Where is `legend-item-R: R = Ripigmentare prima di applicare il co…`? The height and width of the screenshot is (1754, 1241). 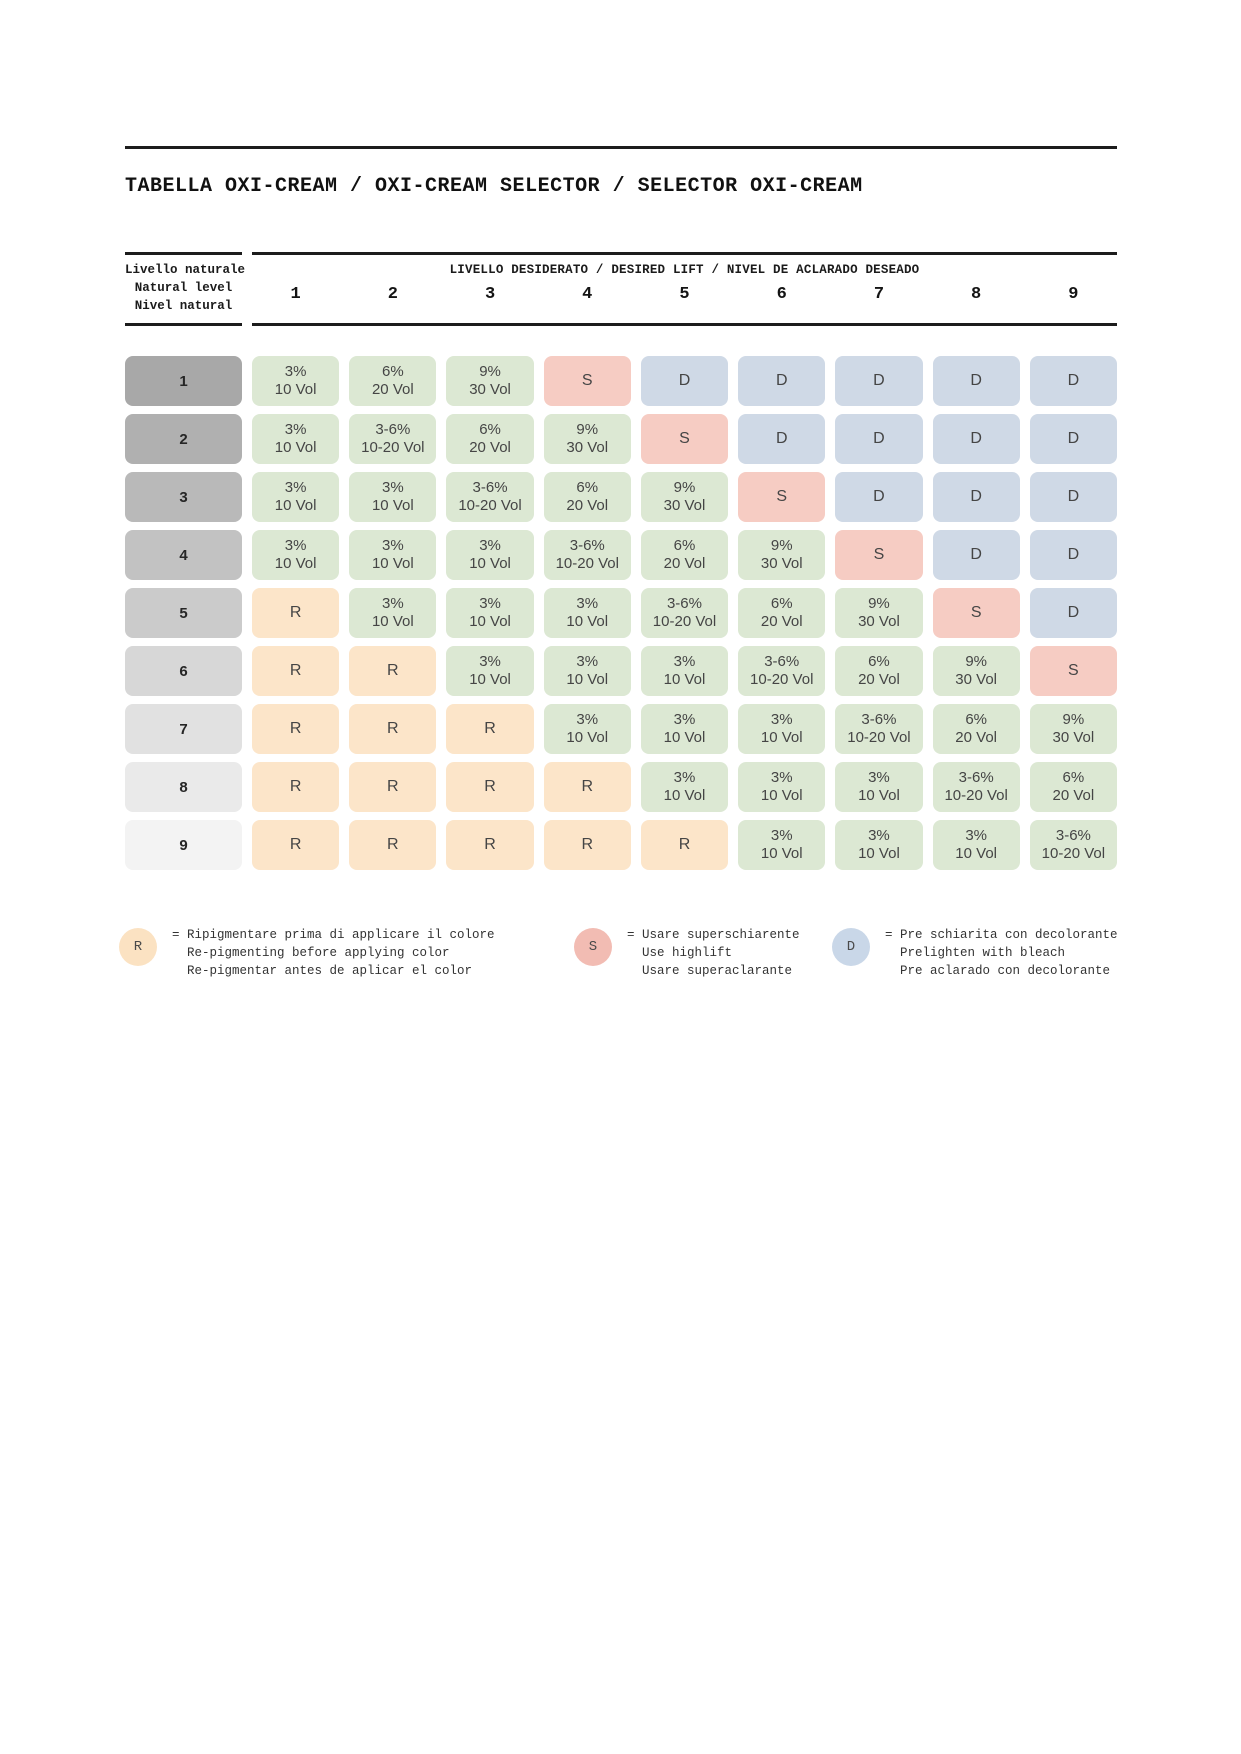
legend-item-R: R = Ripigmentare prima di applicare il co… is located at coordinates (346, 953).